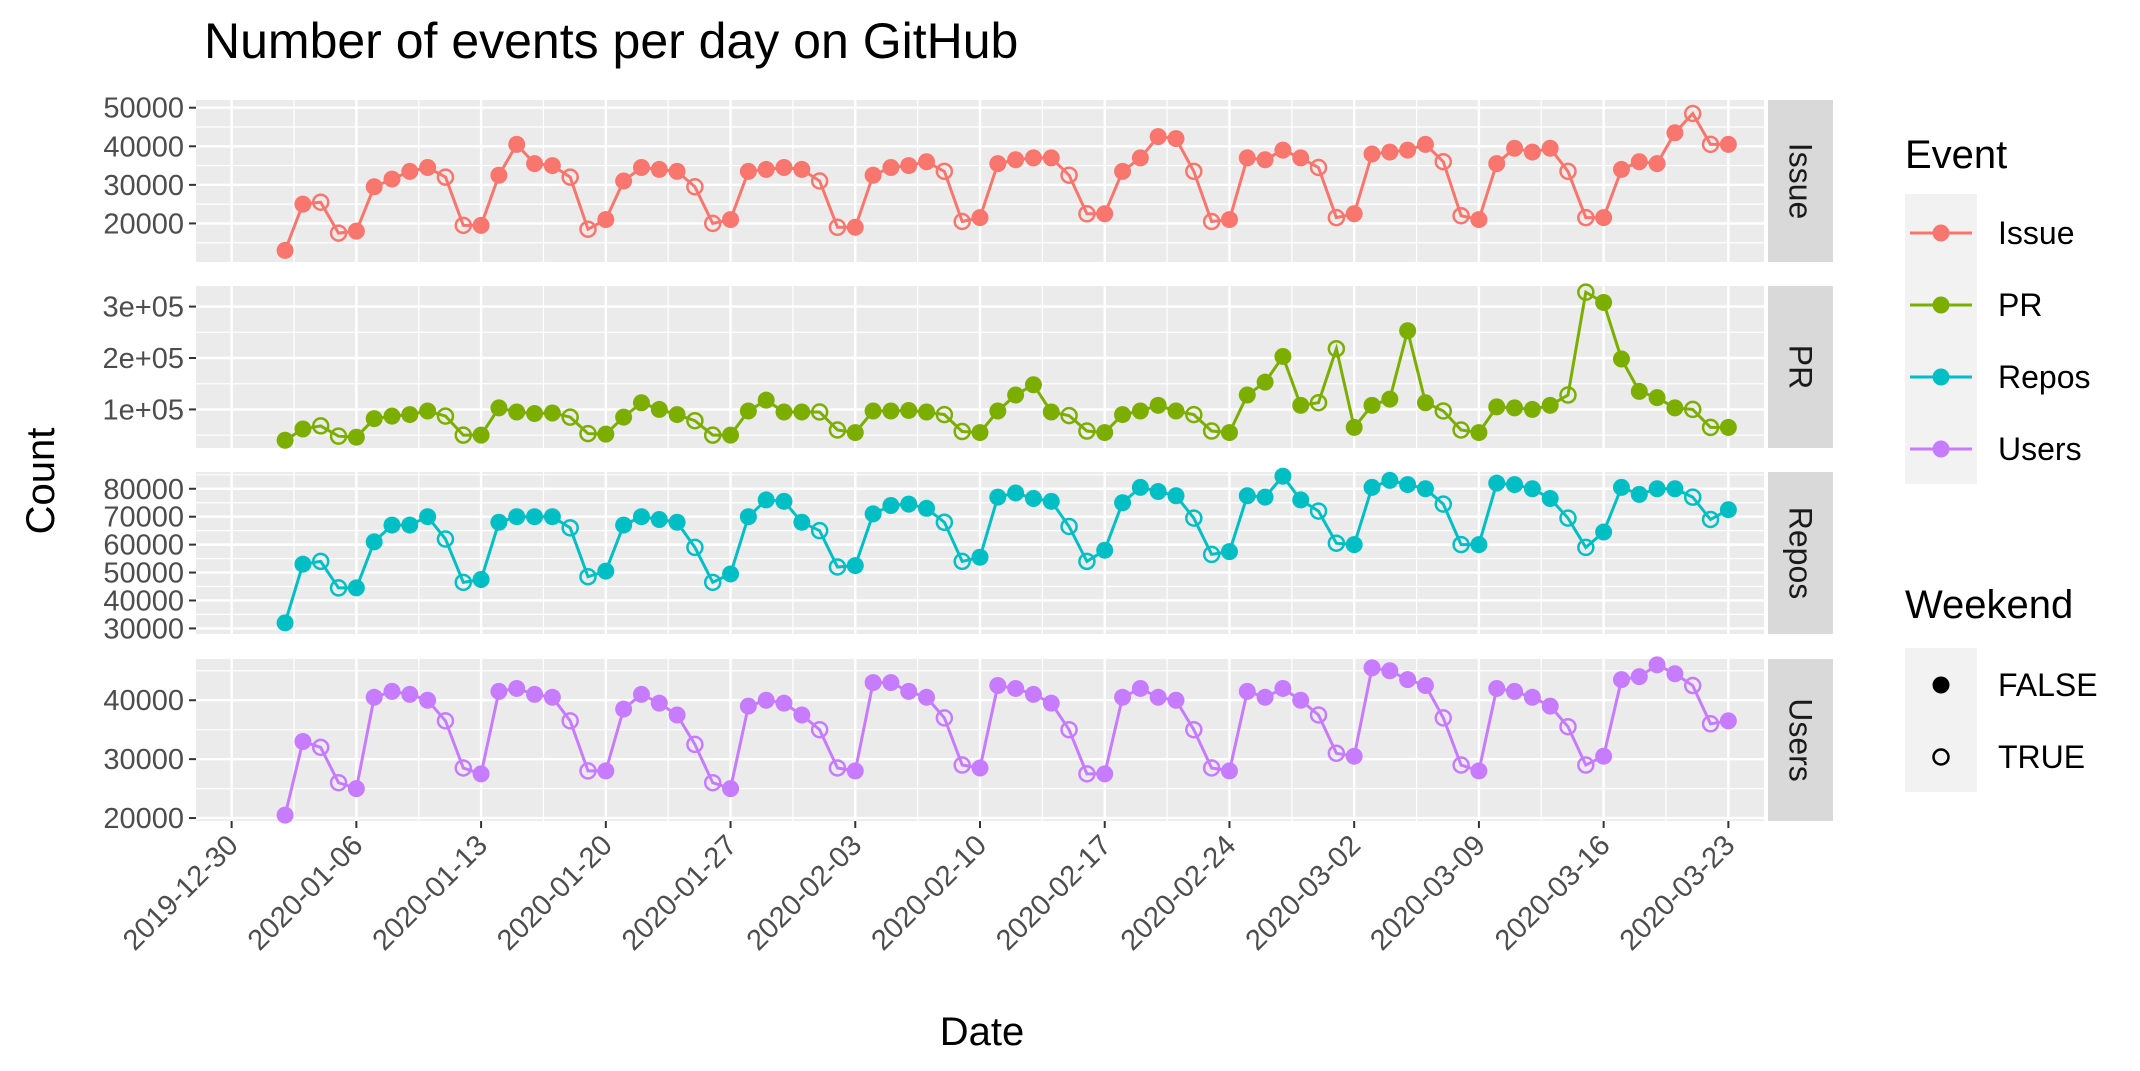 This screenshot has height=1071, width=2140. What do you see at coordinates (1956, 155) in the screenshot?
I see `legend-event-title: Event` at bounding box center [1956, 155].